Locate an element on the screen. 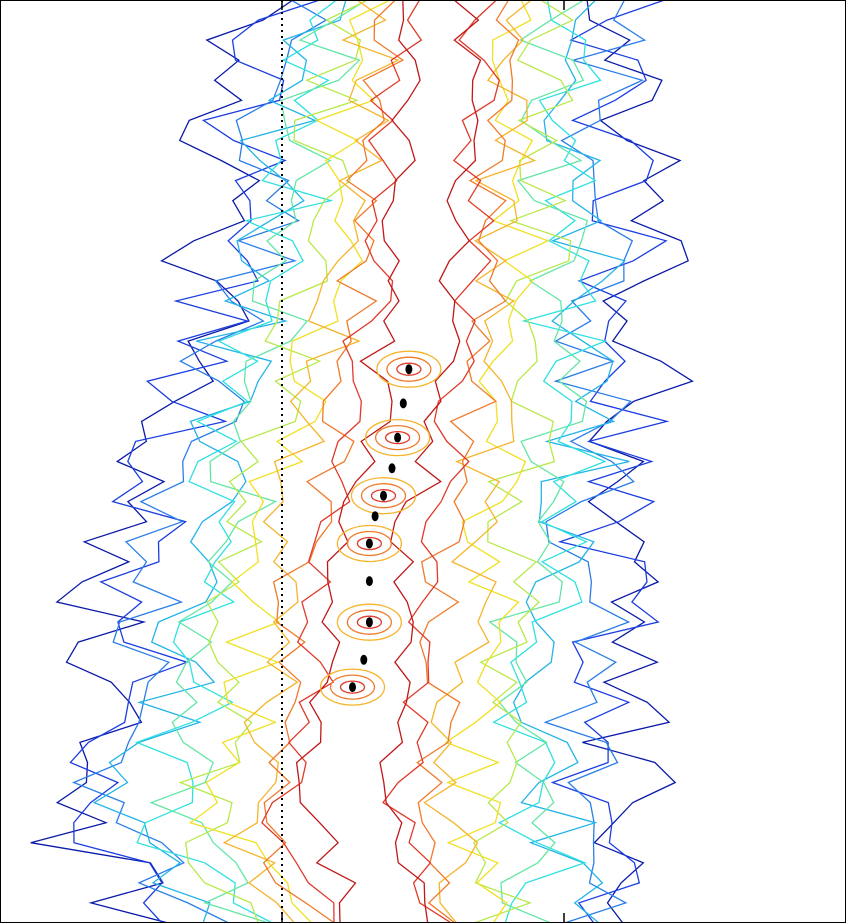 Image resolution: width=846 pixels, height=923 pixels. contour-level-12-right is located at coordinates (430, 461).